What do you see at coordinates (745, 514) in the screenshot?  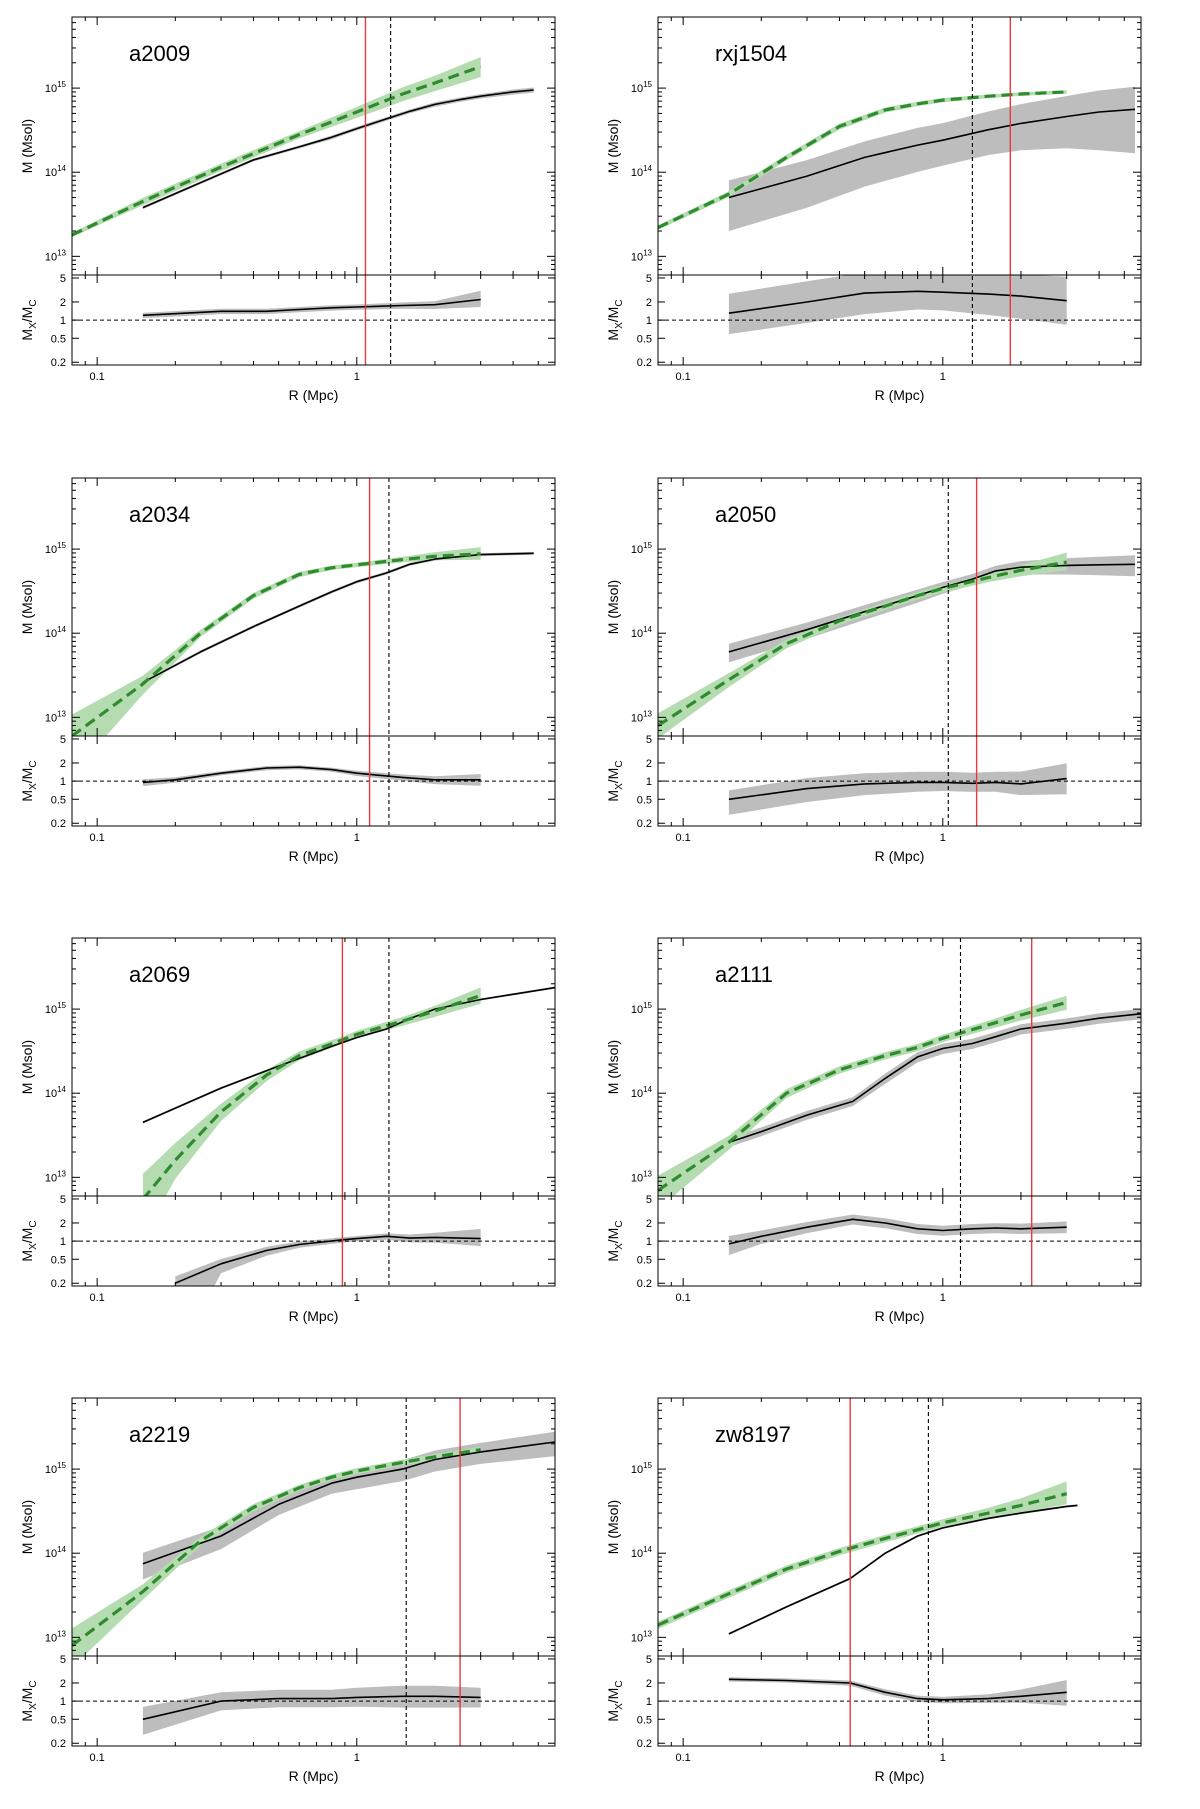 I see `panel-title: a2050` at bounding box center [745, 514].